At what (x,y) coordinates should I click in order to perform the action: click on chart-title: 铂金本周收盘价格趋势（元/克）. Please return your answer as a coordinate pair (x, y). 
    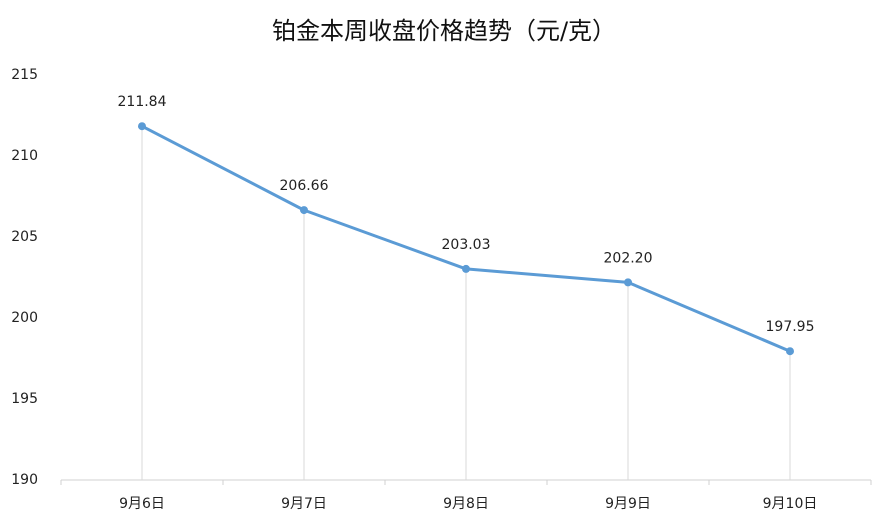
    Looking at the image, I should click on (444, 31).